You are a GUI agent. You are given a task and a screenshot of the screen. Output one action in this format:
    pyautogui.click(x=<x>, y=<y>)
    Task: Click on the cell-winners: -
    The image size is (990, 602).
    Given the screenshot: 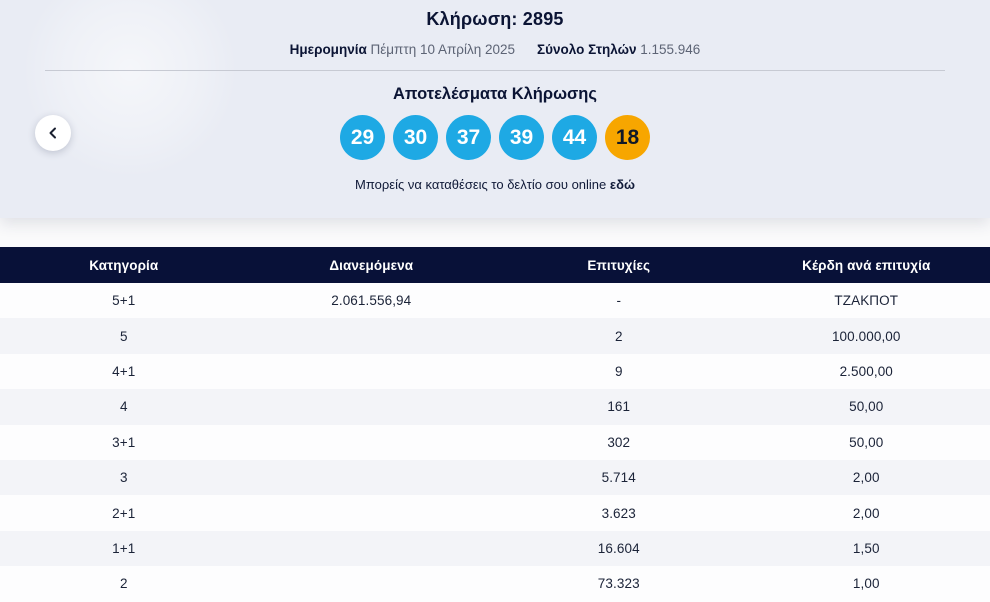 What is the action you would take?
    pyautogui.click(x=619, y=301)
    